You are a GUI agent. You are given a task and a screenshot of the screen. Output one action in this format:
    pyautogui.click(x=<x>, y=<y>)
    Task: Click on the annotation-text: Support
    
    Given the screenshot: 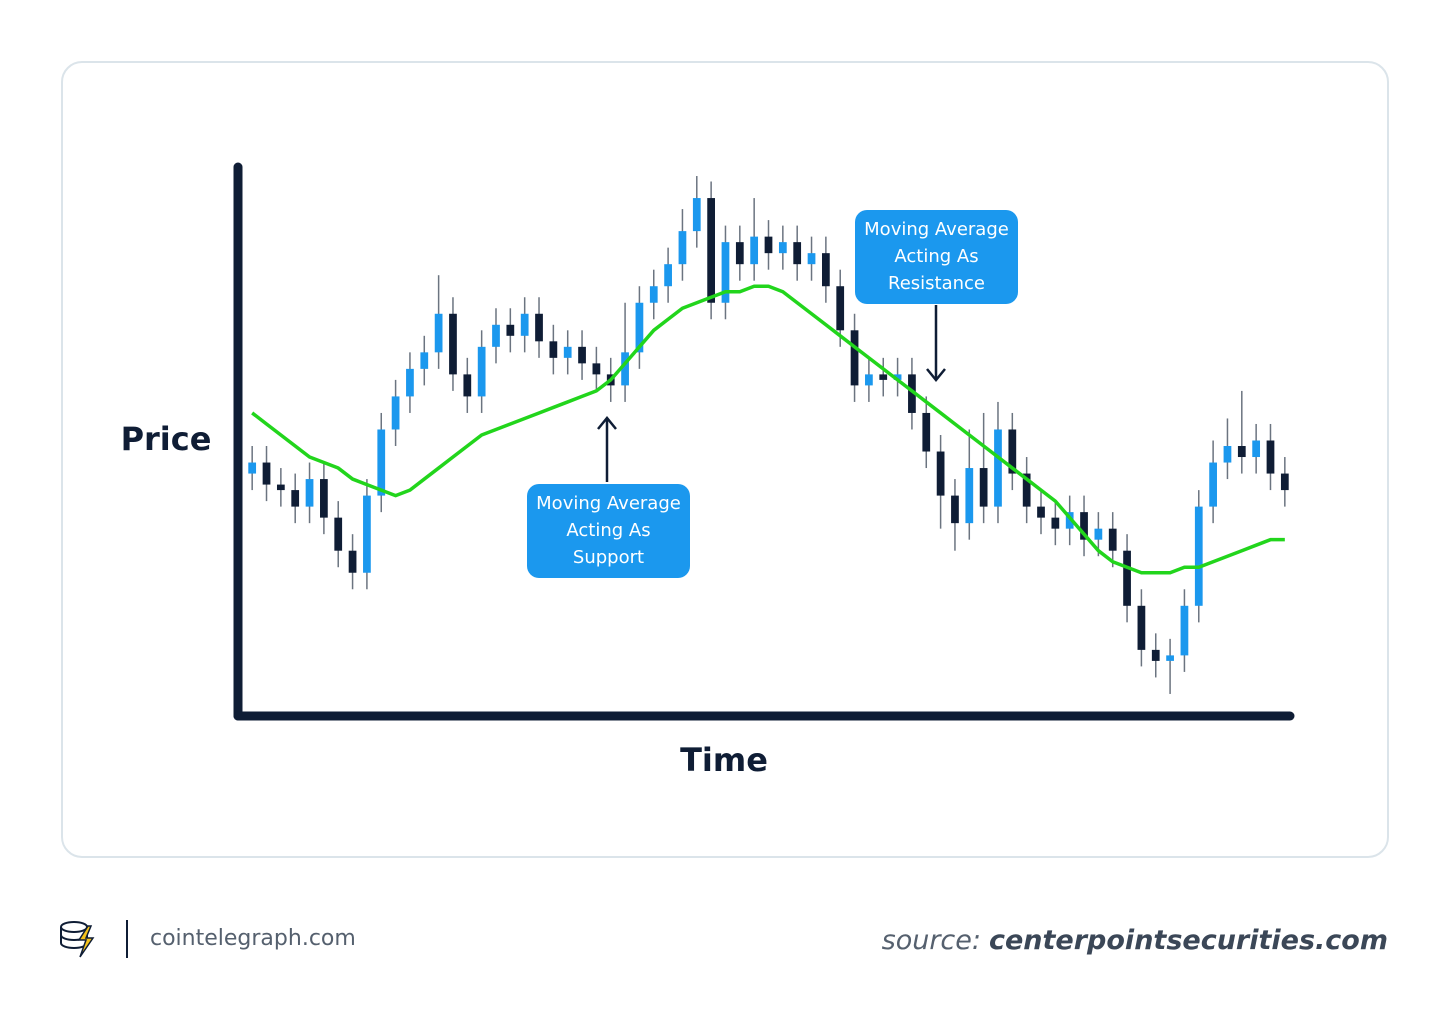 What is the action you would take?
    pyautogui.click(x=608, y=557)
    